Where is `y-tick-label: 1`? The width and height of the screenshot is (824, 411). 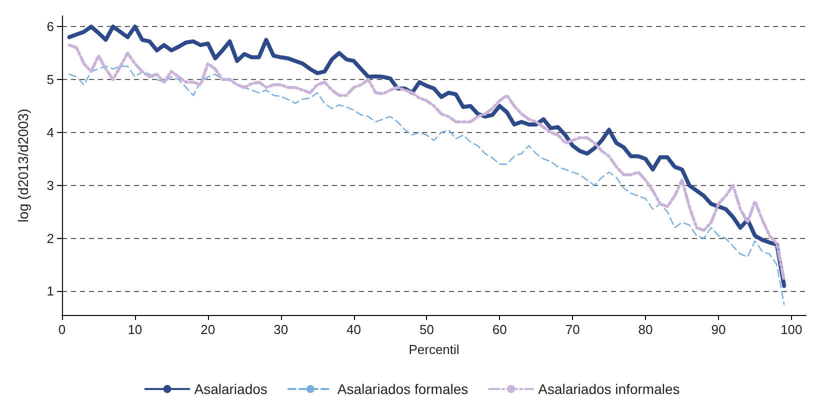 y-tick-label: 1 is located at coordinates (50, 291).